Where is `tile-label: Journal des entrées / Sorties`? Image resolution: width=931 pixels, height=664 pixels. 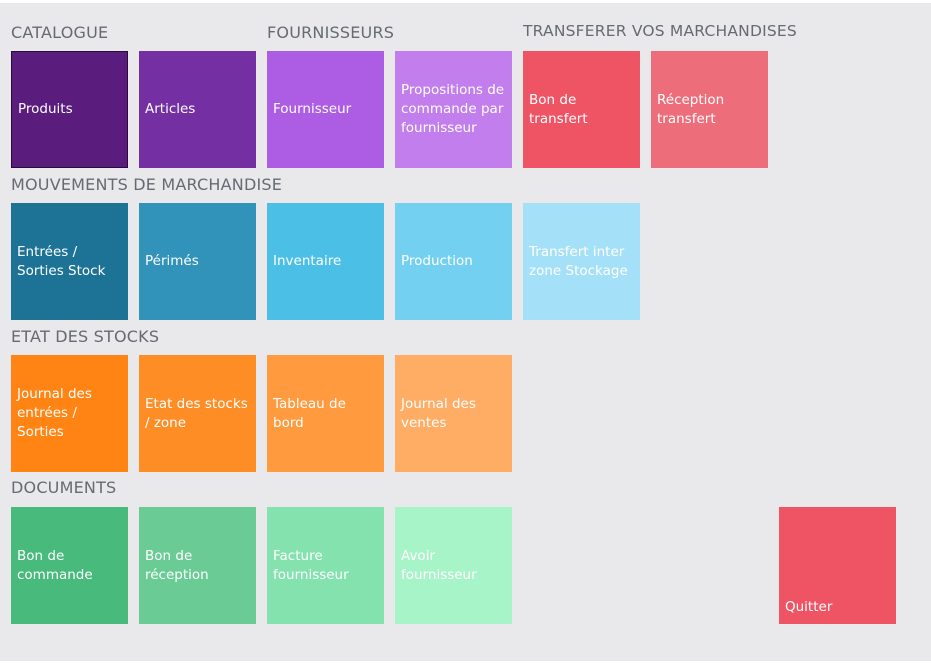 tile-label: Journal des entrées / Sorties is located at coordinates (54, 413).